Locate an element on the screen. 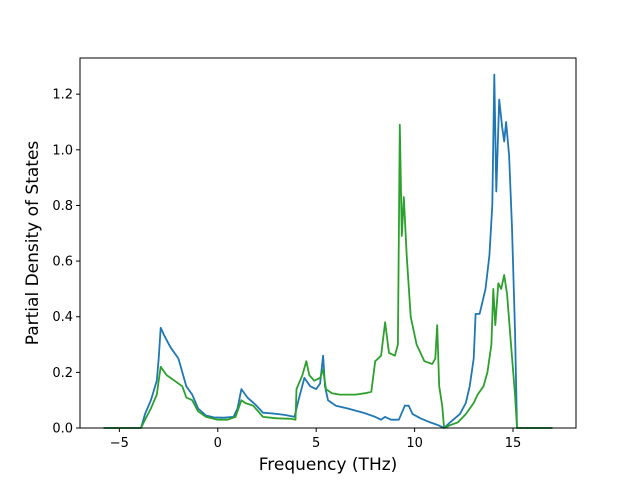 This screenshot has width=640, height=480. y-axis-ticks: 0.0 0.2 0.4 0.6 0.8 1.0 1.2 is located at coordinates (66, 262).